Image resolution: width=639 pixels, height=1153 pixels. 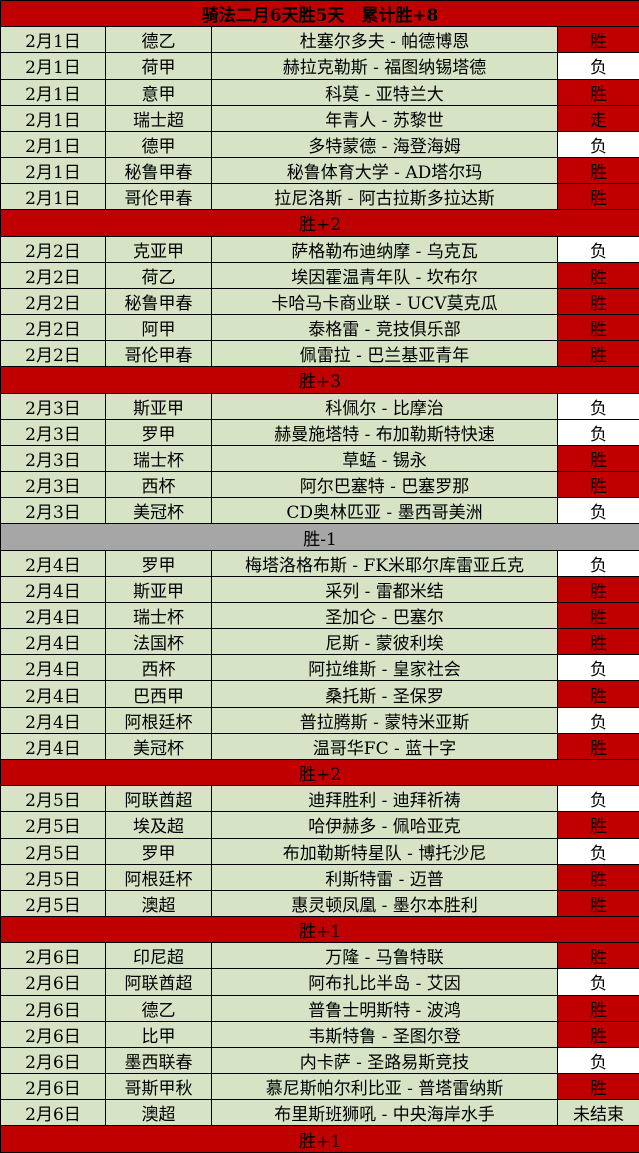 I want to click on match-row: 2月6日 澳超 布里斯班狮吼 - 中央海岸水手 未结束, so click(x=319, y=1113).